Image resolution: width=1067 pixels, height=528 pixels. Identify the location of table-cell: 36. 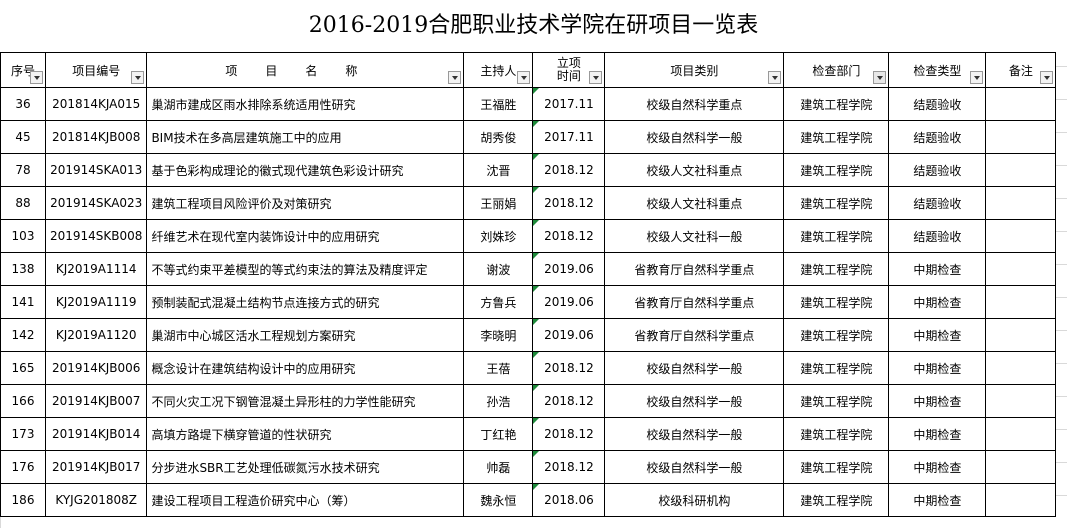
(23, 104).